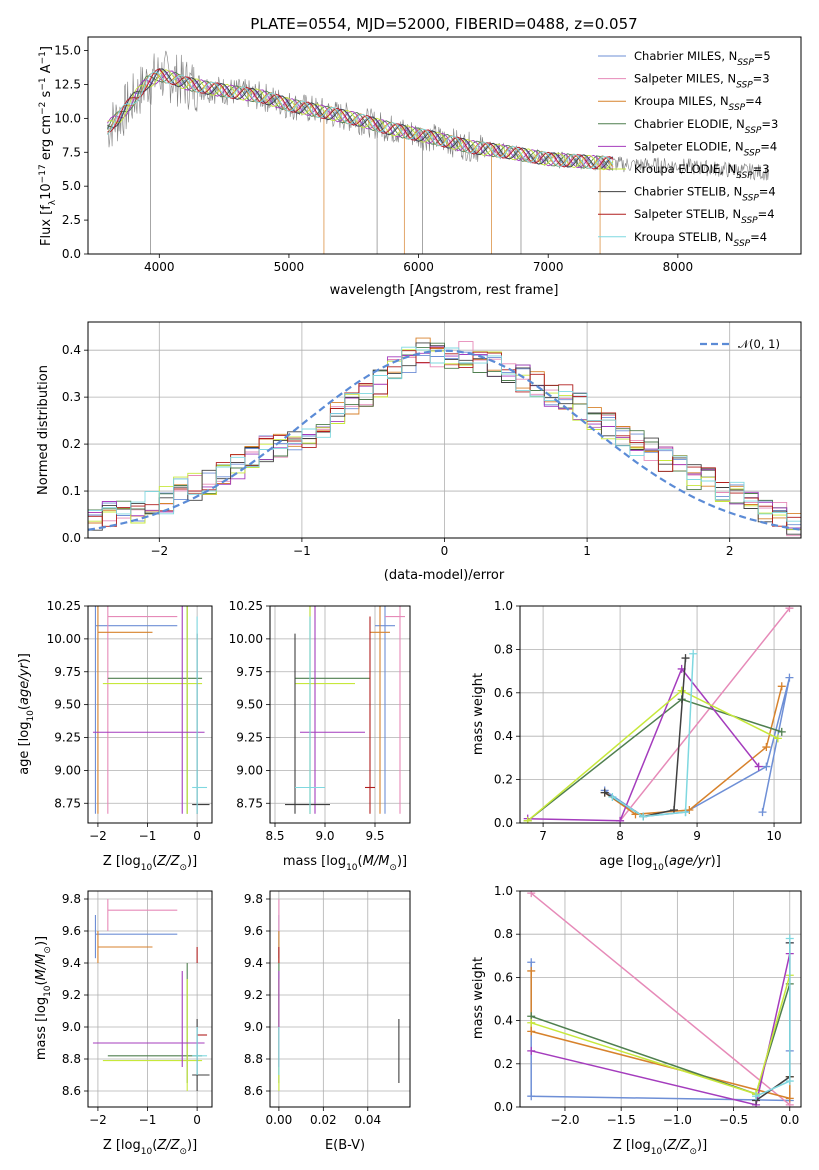 This screenshot has height=1170, width=819. What do you see at coordinates (197, 836) in the screenshot?
I see `age-vs-Z-xtick-label-2: 0` at bounding box center [197, 836].